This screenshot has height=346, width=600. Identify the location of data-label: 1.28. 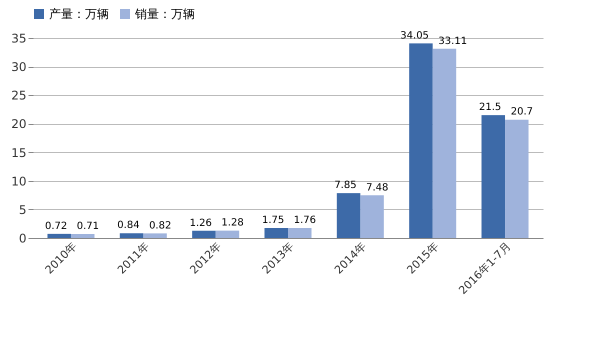
(232, 223).